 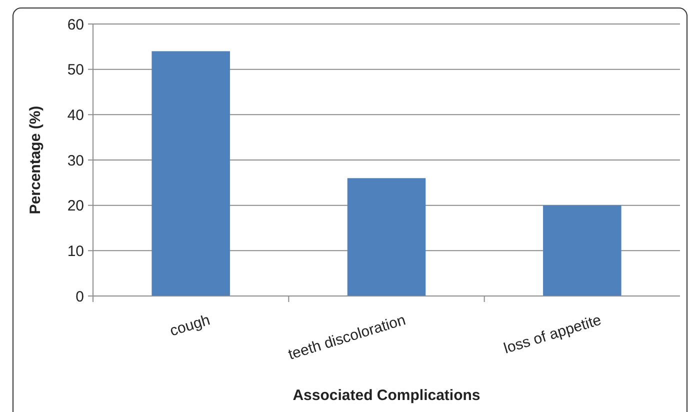 What do you see at coordinates (75, 251) in the screenshot?
I see `y-tick-label: 10` at bounding box center [75, 251].